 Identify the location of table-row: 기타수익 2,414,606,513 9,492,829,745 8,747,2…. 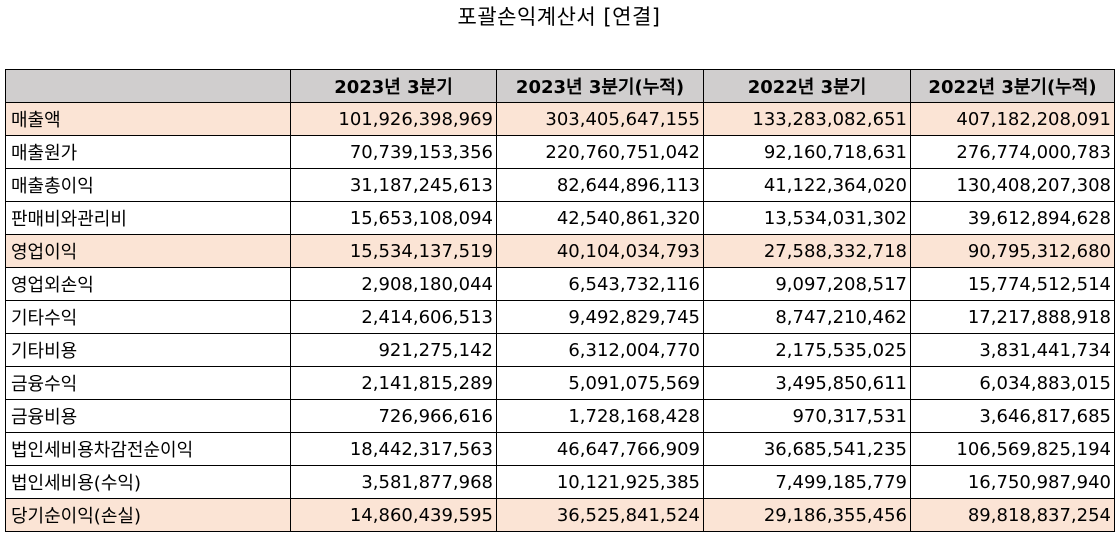
(560, 317).